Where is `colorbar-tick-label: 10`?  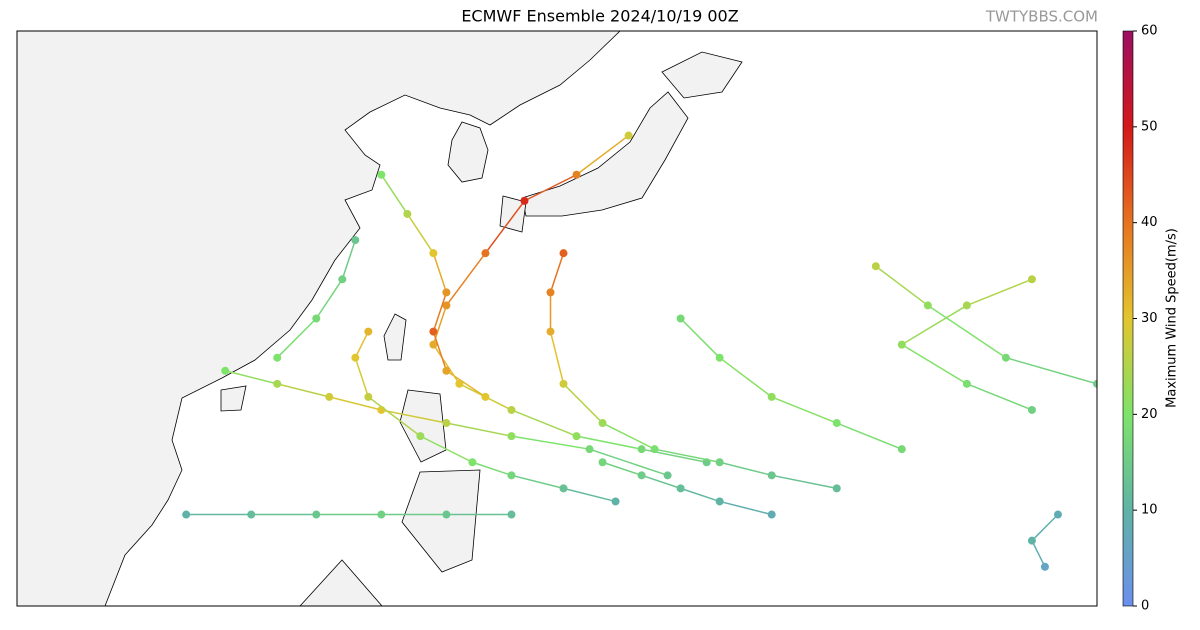
colorbar-tick-label: 10 is located at coordinates (1149, 510).